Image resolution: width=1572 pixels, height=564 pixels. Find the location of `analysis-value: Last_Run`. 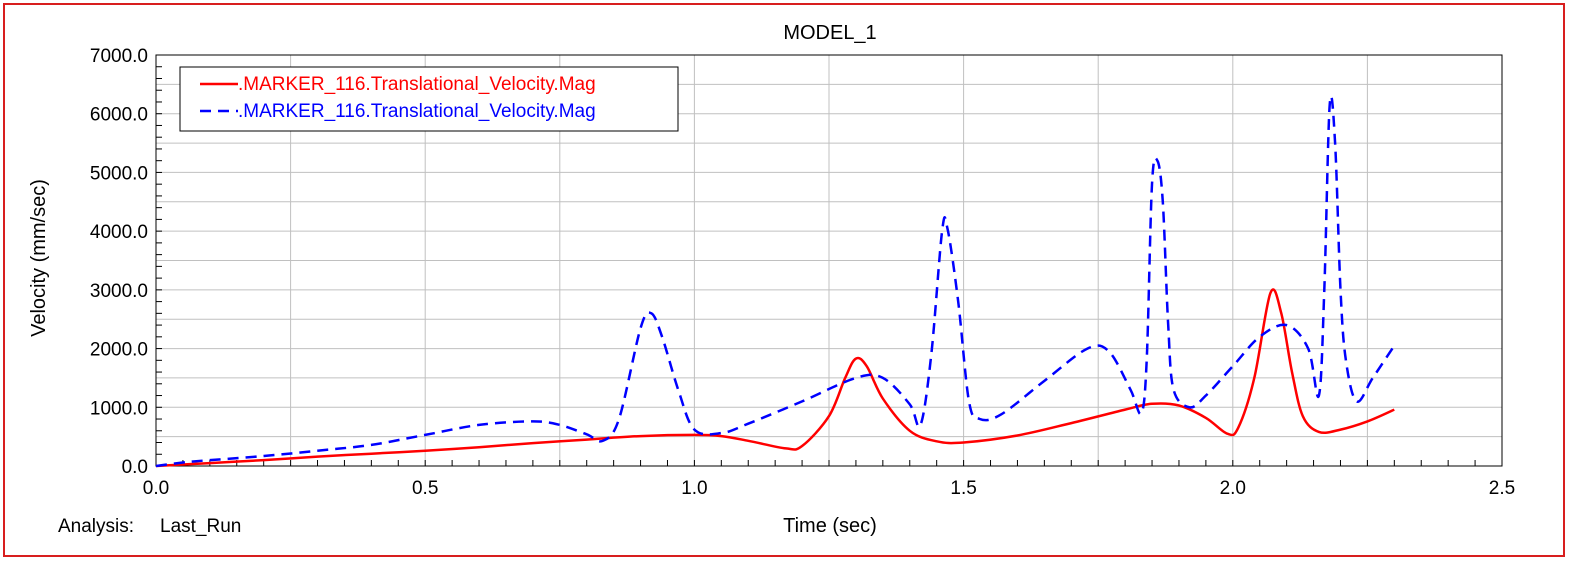

analysis-value: Last_Run is located at coordinates (200, 526).